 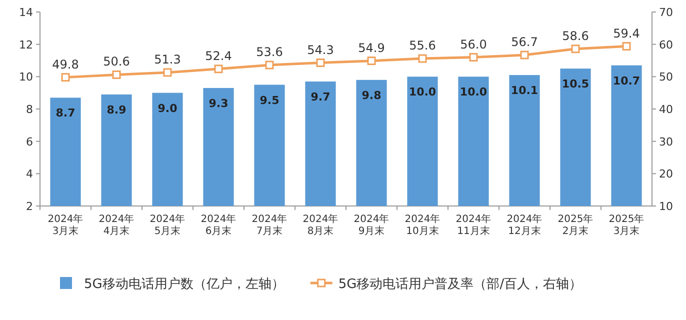 I want to click on y-tick-label: 8, so click(x=29, y=109).